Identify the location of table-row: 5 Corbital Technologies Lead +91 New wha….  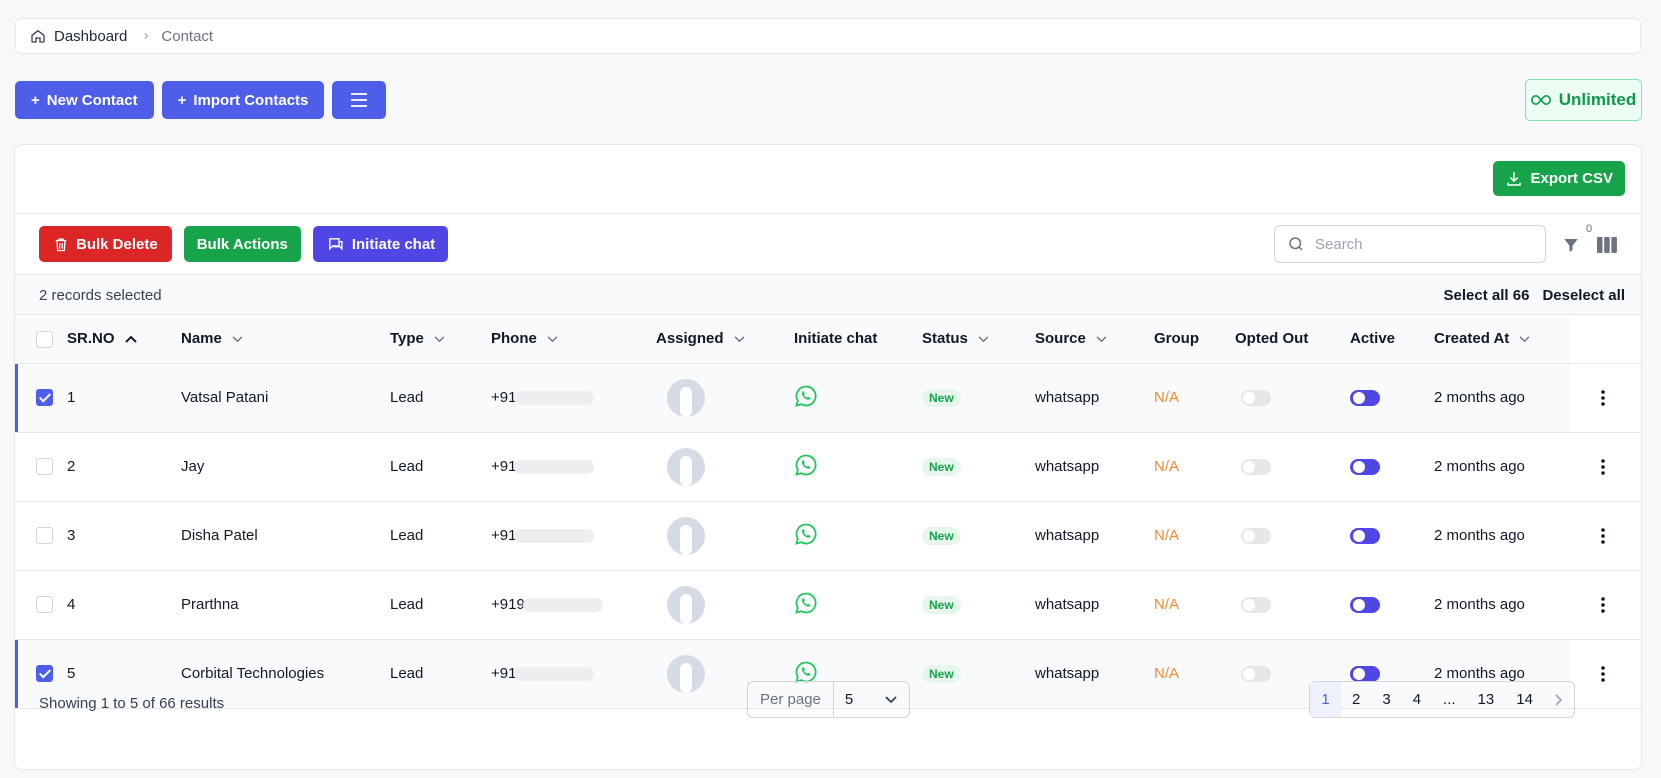
(828, 673).